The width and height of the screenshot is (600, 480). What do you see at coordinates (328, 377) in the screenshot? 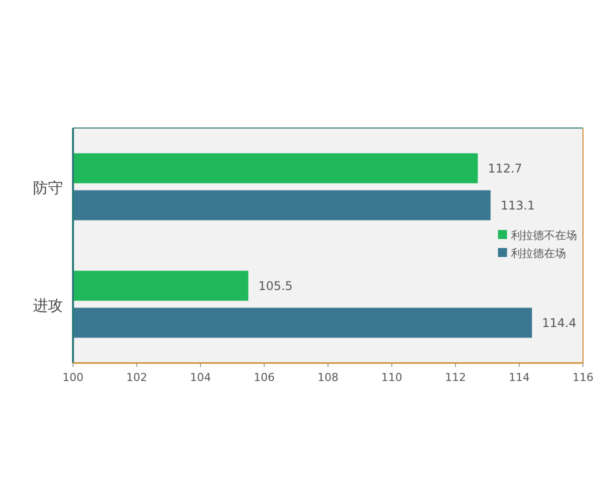
I see `x-tick-label: 108` at bounding box center [328, 377].